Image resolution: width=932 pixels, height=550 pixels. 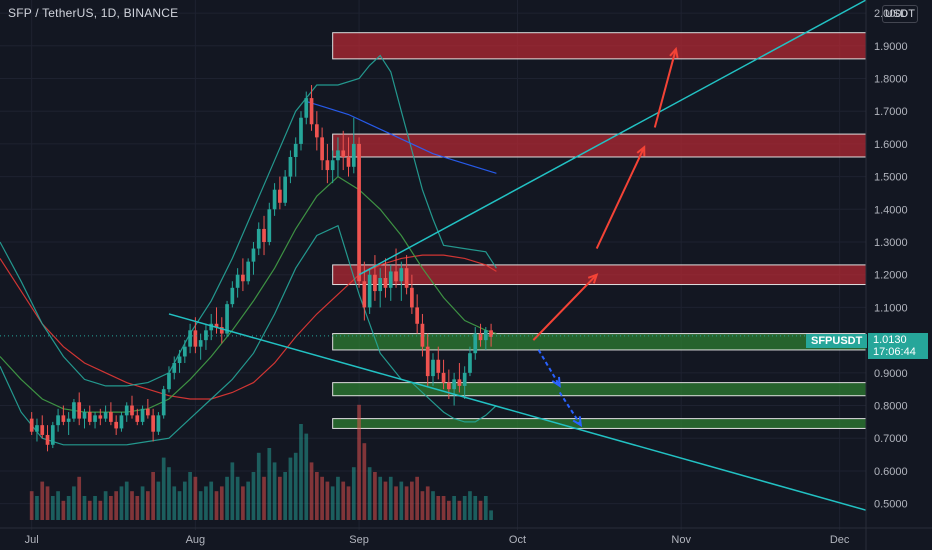 What do you see at coordinates (891, 407) in the screenshot?
I see `price-tick-label: 0.8000` at bounding box center [891, 407].